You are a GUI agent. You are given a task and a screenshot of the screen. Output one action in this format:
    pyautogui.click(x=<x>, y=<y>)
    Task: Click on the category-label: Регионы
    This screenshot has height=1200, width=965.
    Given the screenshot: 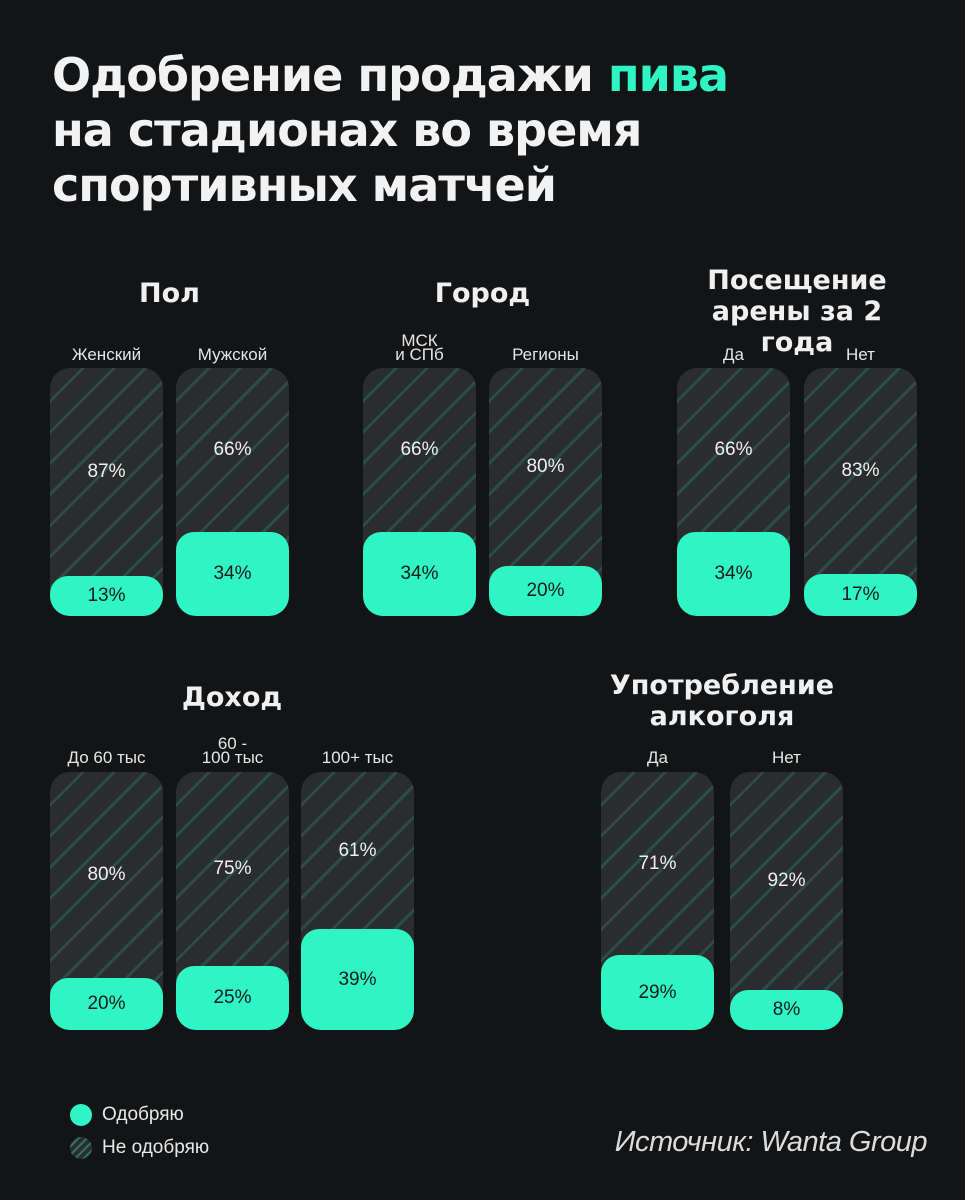 What is the action you would take?
    pyautogui.click(x=545, y=354)
    